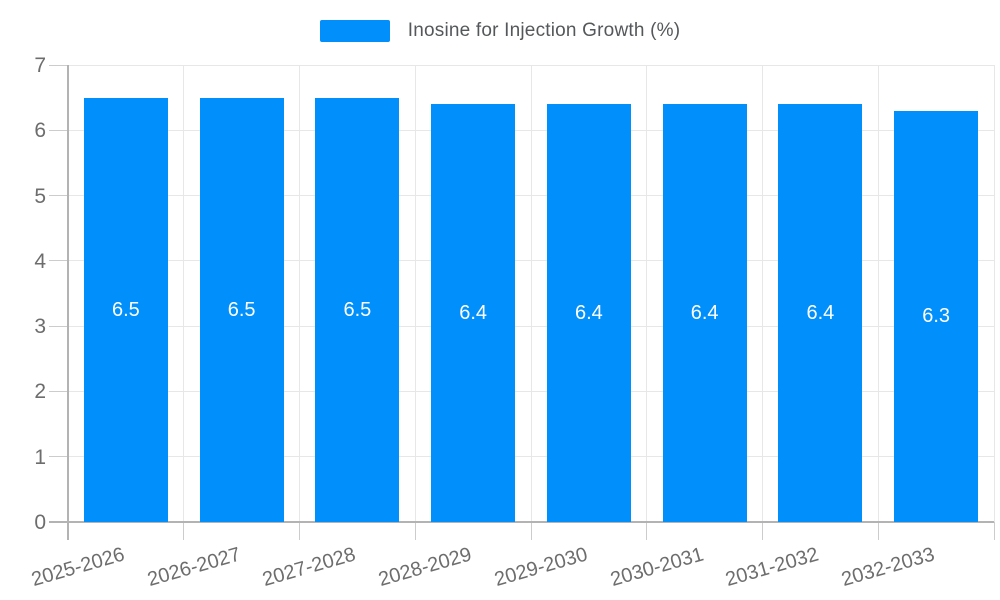 This screenshot has width=1000, height=600. Describe the element at coordinates (354, 31) in the screenshot. I see `legend-swatch` at that location.